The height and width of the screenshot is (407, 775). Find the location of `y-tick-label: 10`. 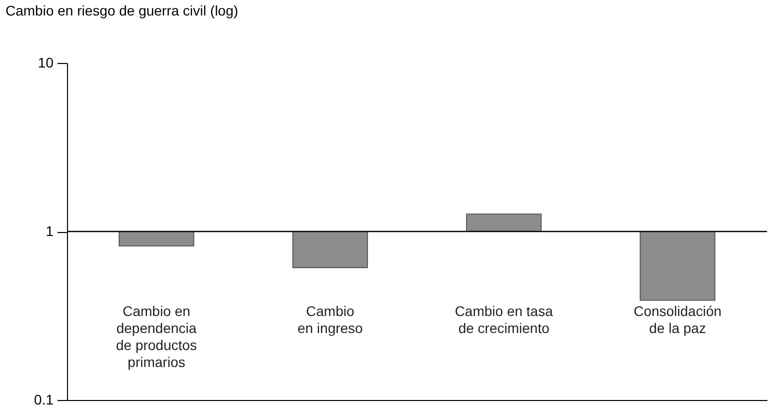

y-tick-label: 10 is located at coordinates (46, 62).